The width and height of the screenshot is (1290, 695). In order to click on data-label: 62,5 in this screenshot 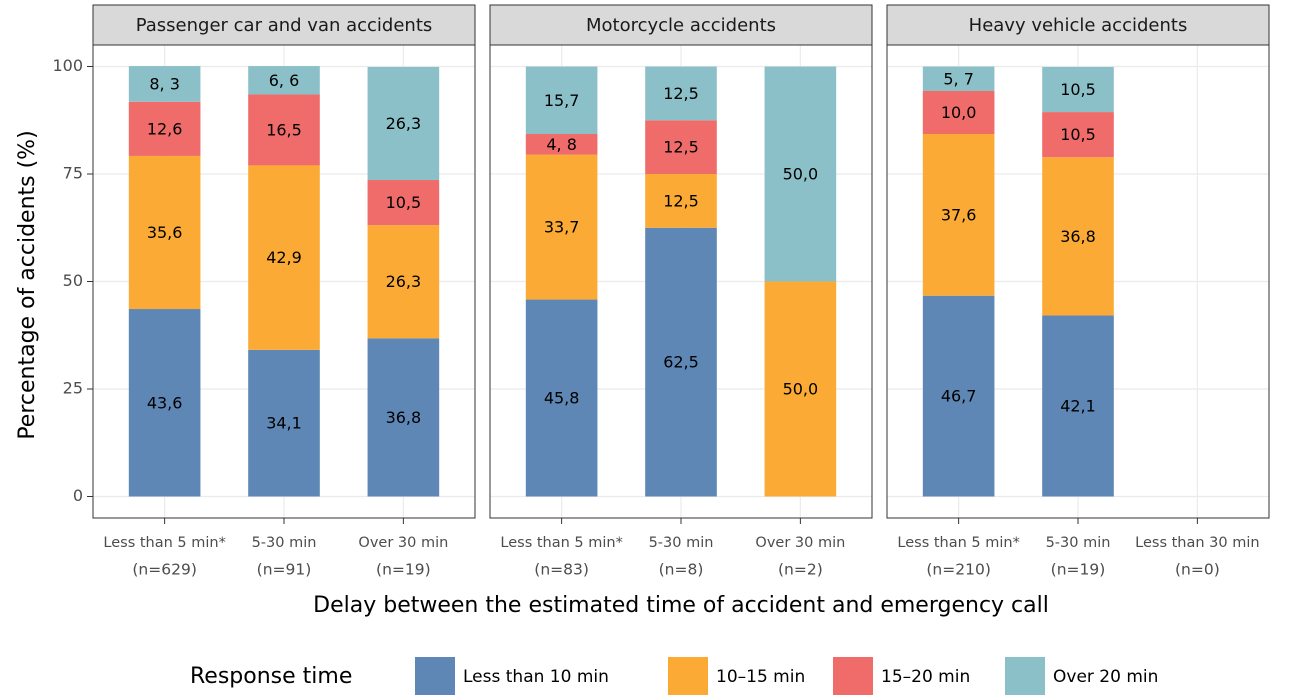, I will do `click(681, 362)`.